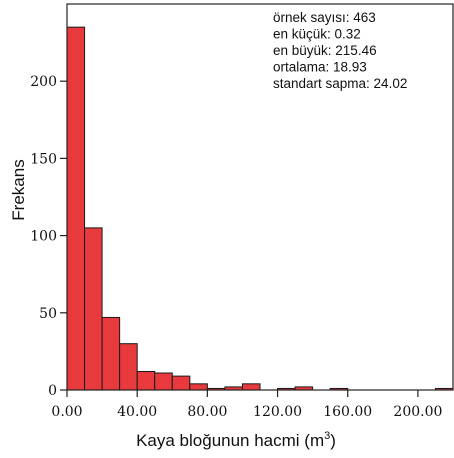 This screenshot has width=454, height=458. Describe the element at coordinates (327, 436) in the screenshot. I see `x-axis-label-superscript: 3` at that location.